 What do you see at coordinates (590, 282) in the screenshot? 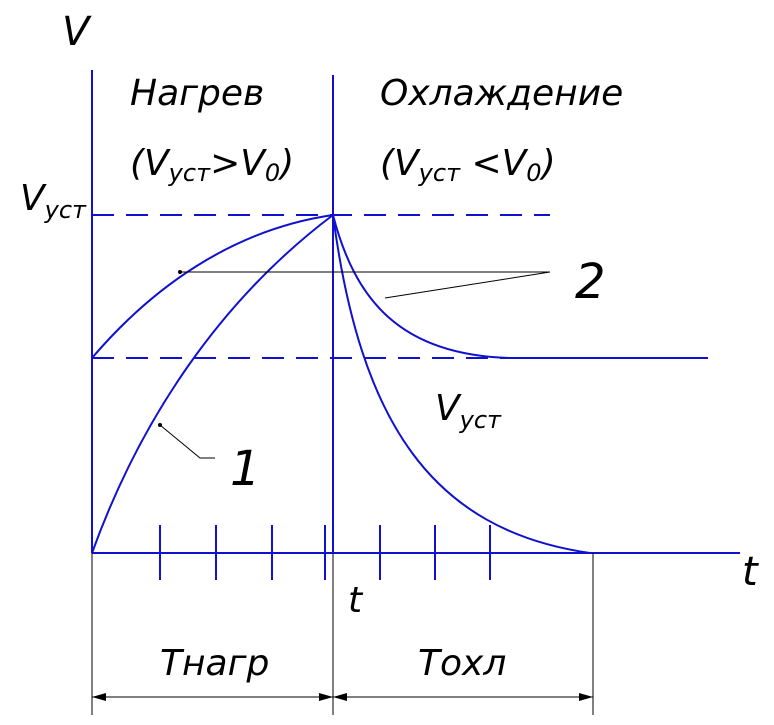
I see `callout: 2` at bounding box center [590, 282].